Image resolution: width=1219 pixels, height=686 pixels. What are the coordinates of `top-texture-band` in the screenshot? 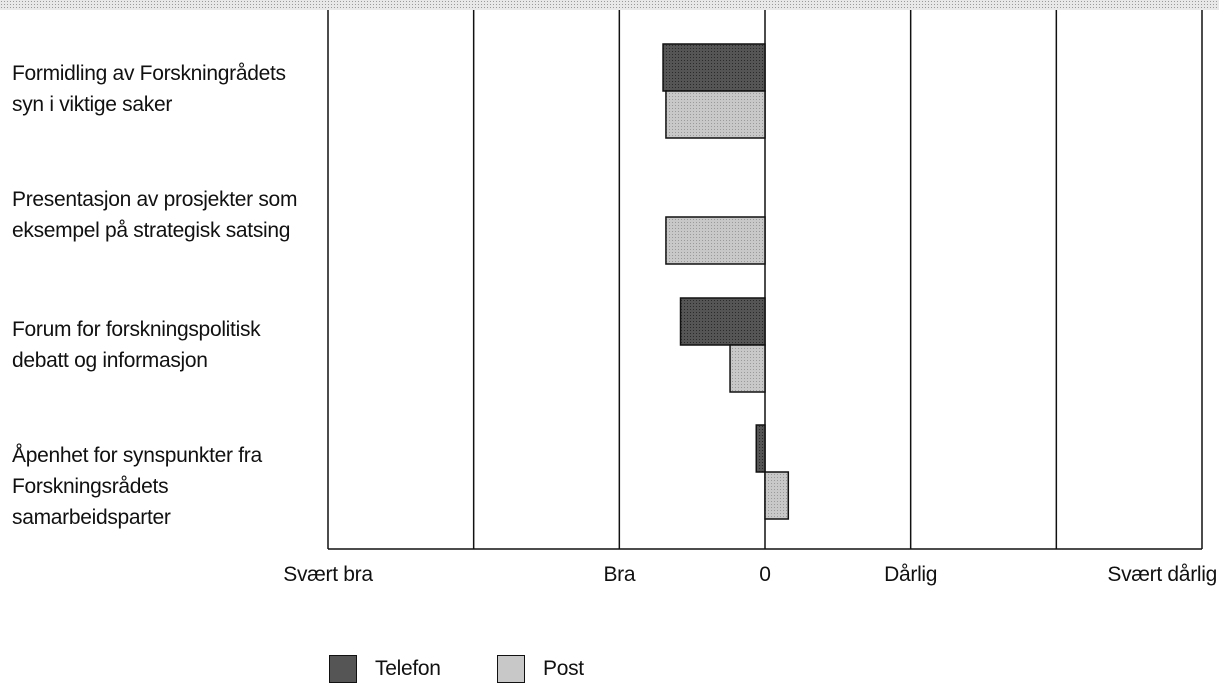 It's located at (609, 5).